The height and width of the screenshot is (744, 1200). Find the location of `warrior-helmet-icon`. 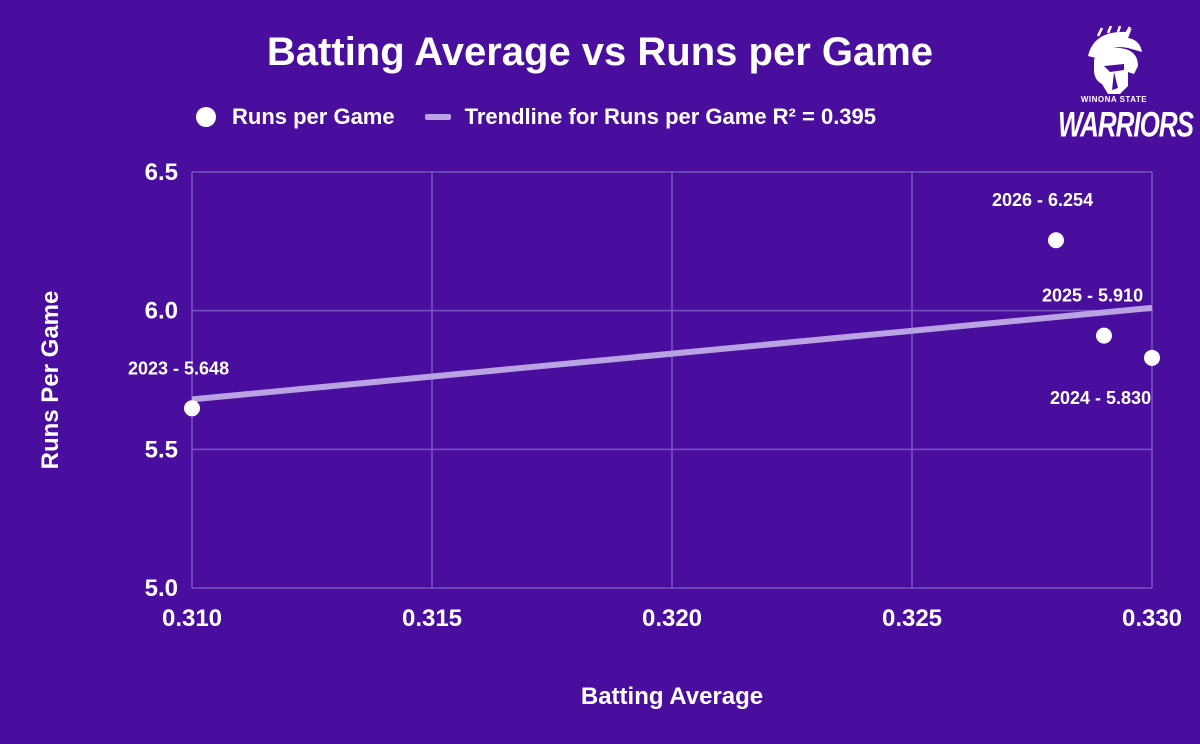

warrior-helmet-icon is located at coordinates (1115, 59).